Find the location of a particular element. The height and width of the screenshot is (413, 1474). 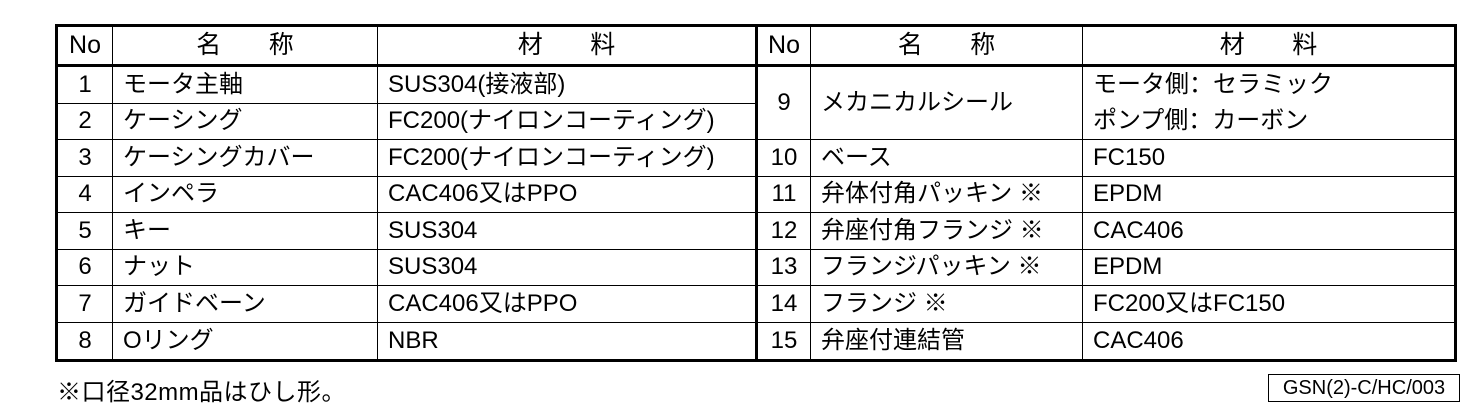

row7-no: 7 is located at coordinates (85, 304).